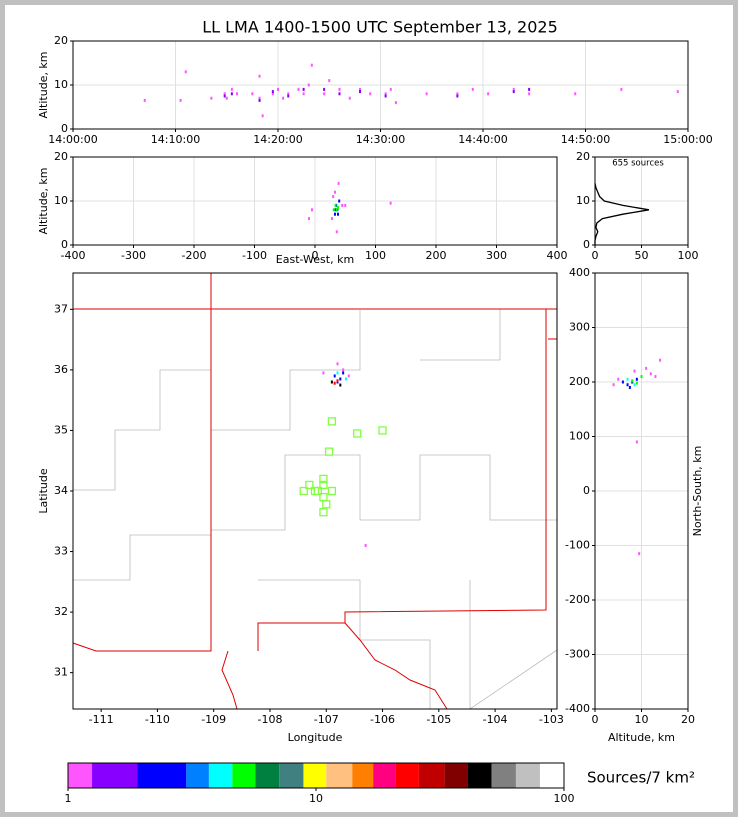  Describe the element at coordinates (326, 719) in the screenshot. I see `x-tick-label: -107` at that location.